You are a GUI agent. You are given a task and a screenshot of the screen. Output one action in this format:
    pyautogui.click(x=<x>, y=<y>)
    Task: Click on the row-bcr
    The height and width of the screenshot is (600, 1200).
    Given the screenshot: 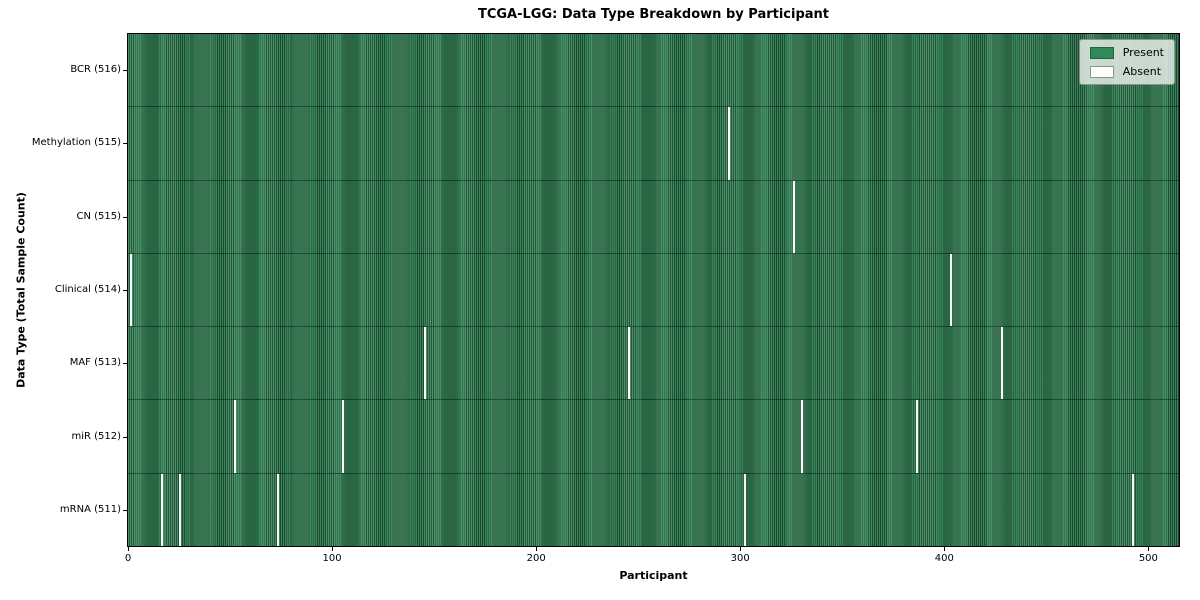 What is the action you would take?
    pyautogui.click(x=653, y=71)
    